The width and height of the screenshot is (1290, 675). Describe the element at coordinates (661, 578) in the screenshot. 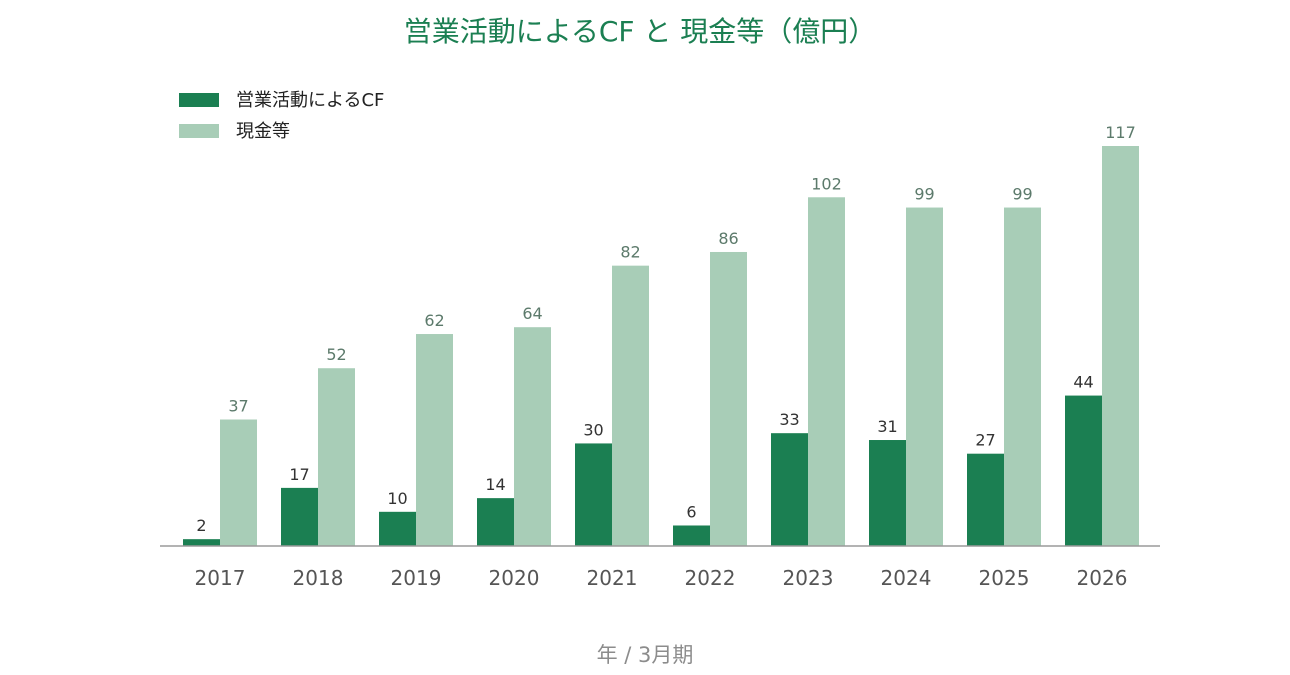

I see `x-axis-ticks: 2017 2018 2019 2020 2021 2022 2023 2024 2025 2026` at that location.